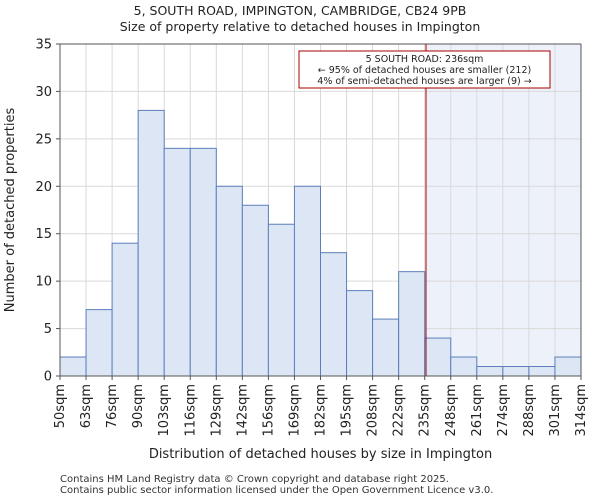 This screenshot has height=500, width=600. What do you see at coordinates (321, 410) in the screenshot?
I see `x-tick-label: 182sqm` at bounding box center [321, 410].